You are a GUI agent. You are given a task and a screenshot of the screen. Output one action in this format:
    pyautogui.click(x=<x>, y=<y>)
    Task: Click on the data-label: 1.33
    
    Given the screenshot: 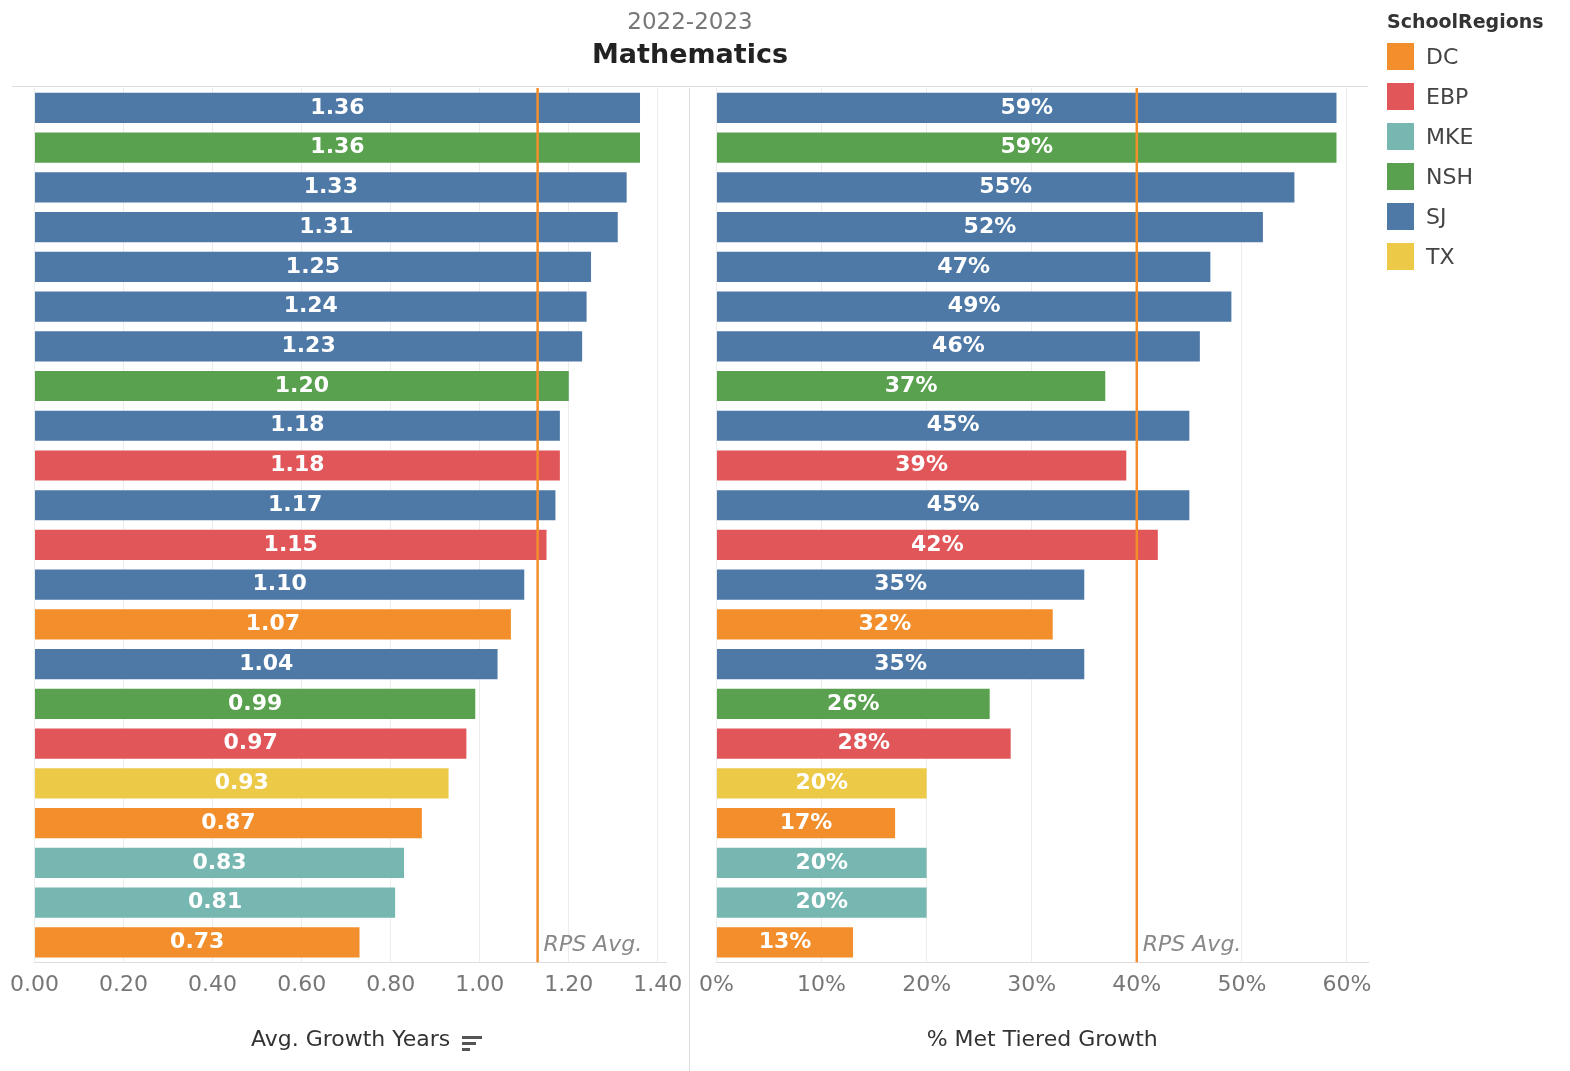 What is the action you would take?
    pyautogui.click(x=330, y=186)
    